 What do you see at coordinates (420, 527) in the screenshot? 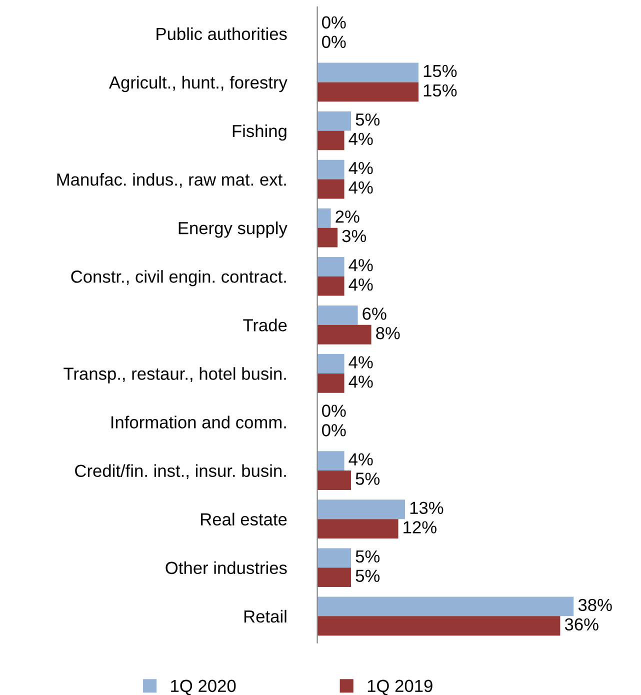
I see `data-label: 12%` at bounding box center [420, 527].